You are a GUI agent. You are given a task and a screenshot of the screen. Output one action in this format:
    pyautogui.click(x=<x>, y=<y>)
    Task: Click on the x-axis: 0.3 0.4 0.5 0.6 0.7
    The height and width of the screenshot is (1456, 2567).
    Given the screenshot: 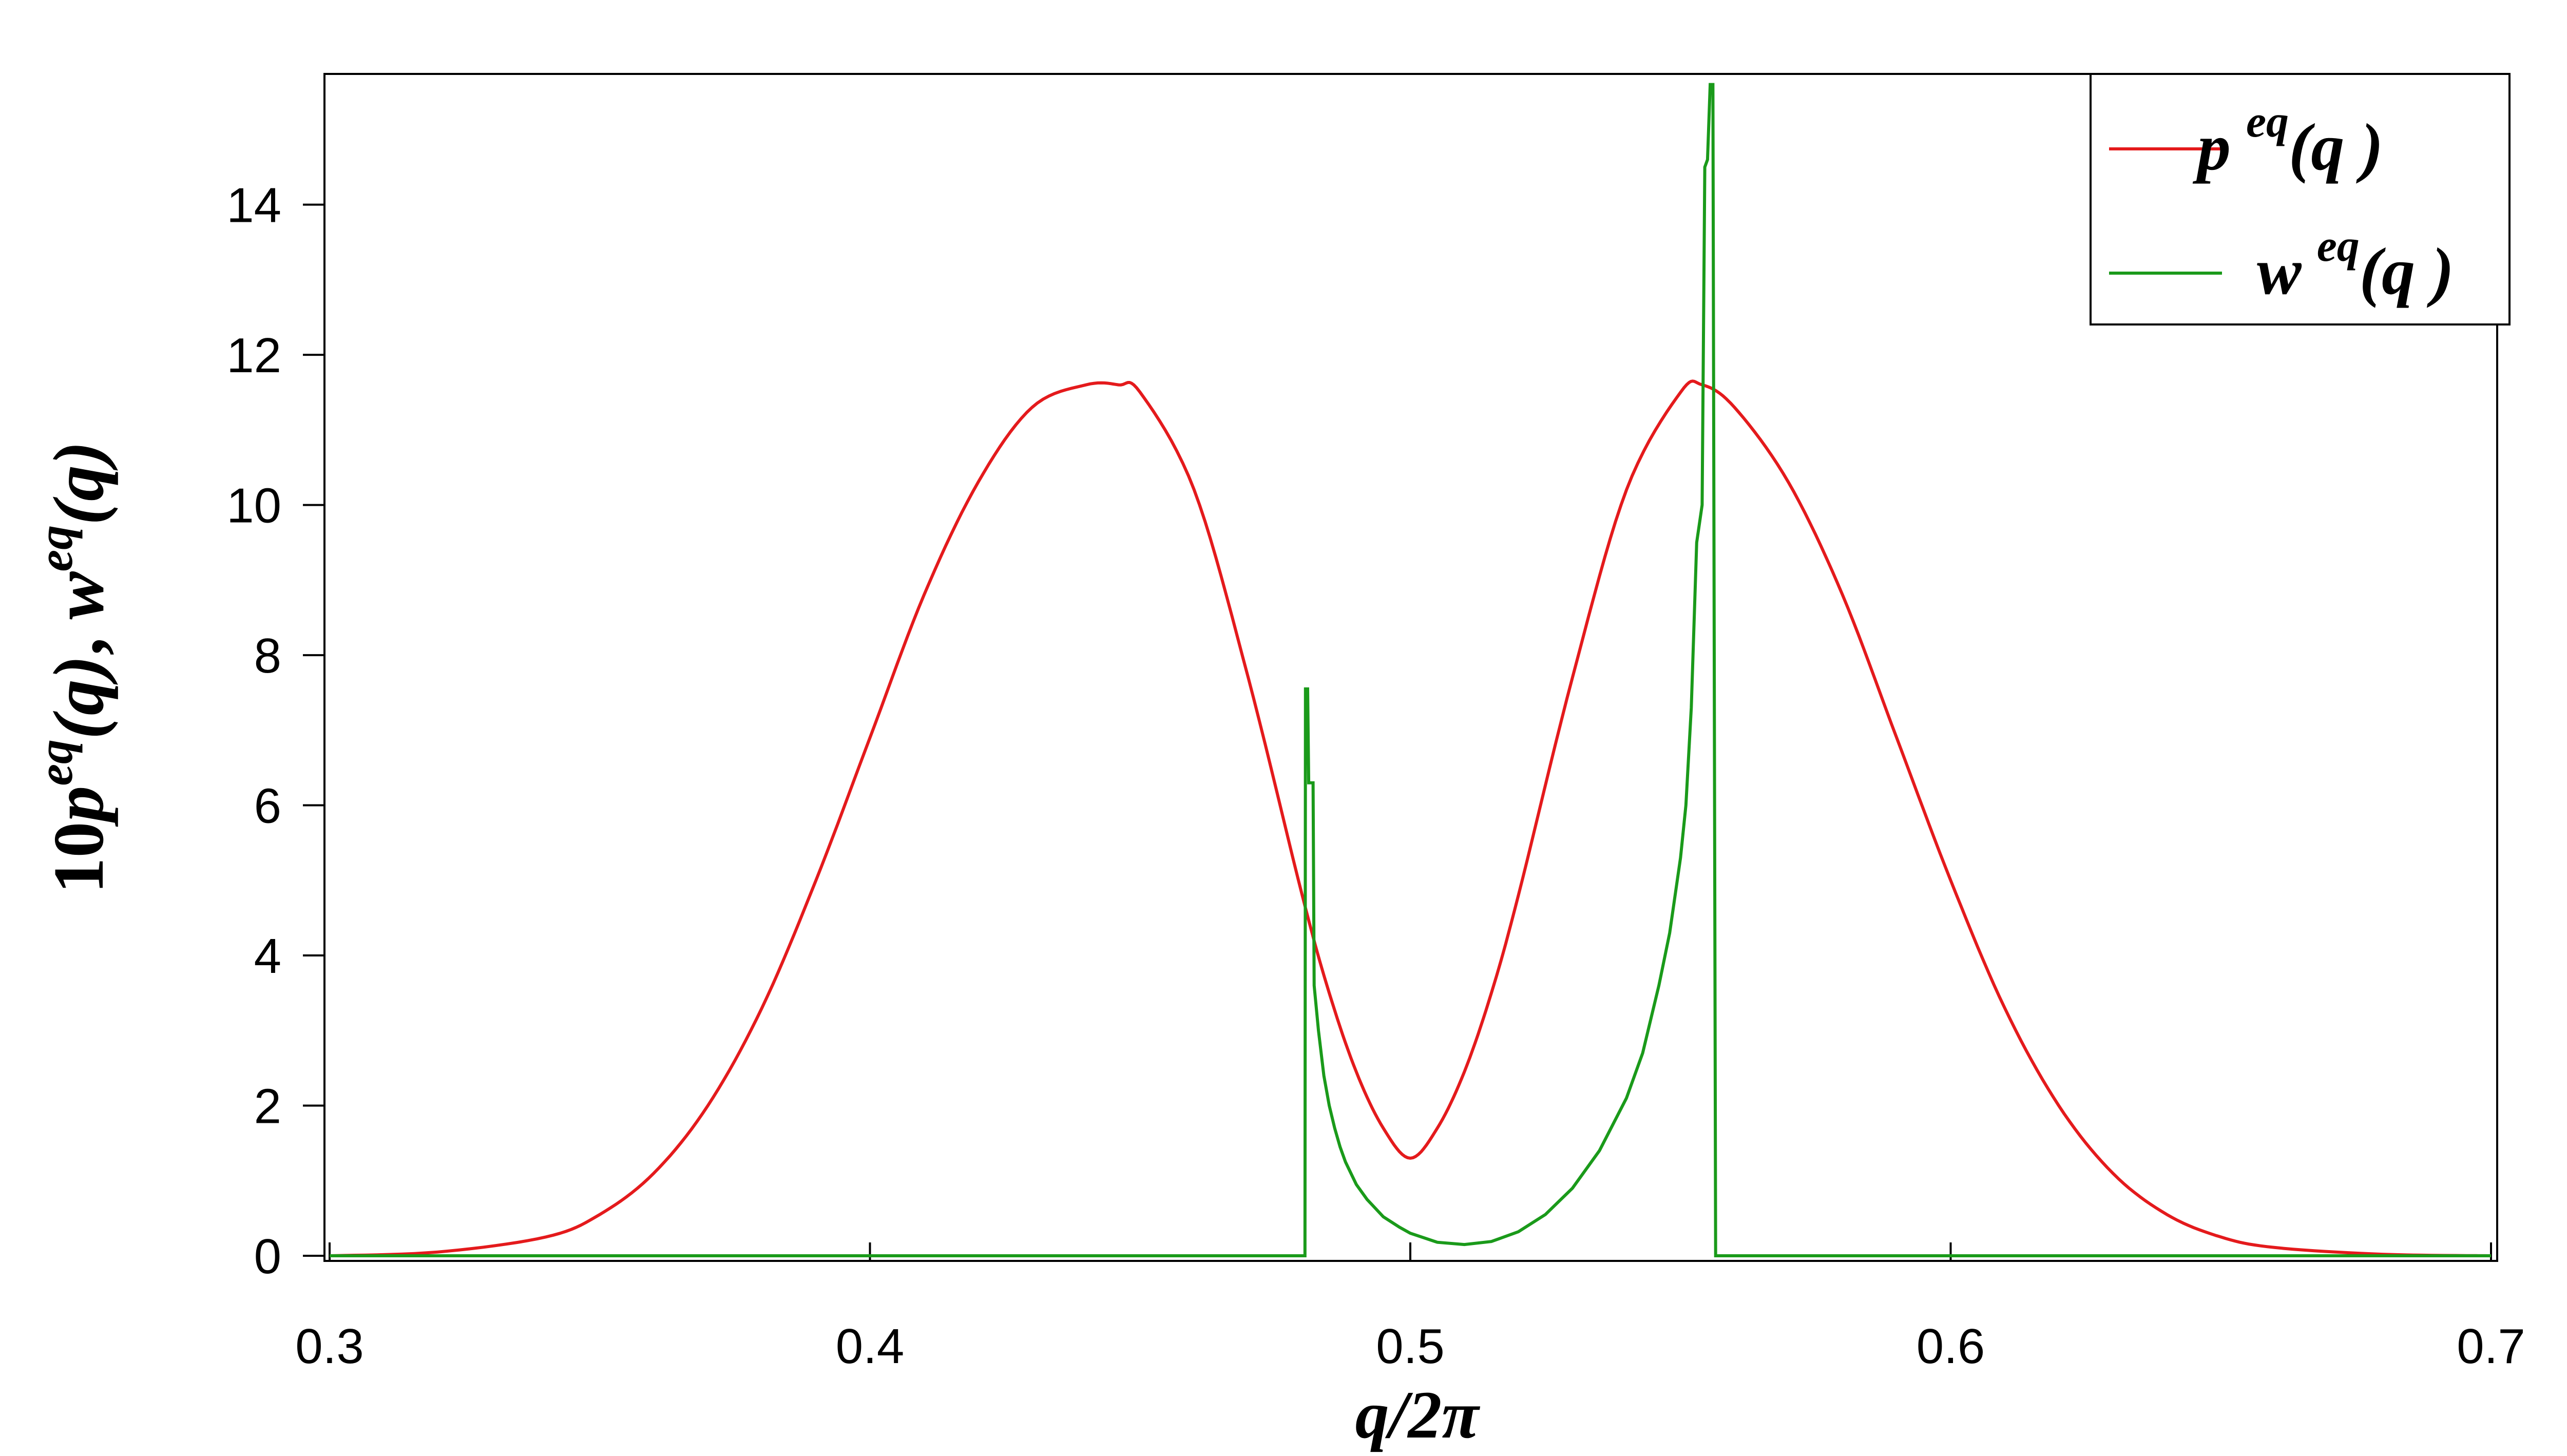 What is the action you would take?
    pyautogui.click(x=1410, y=1308)
    